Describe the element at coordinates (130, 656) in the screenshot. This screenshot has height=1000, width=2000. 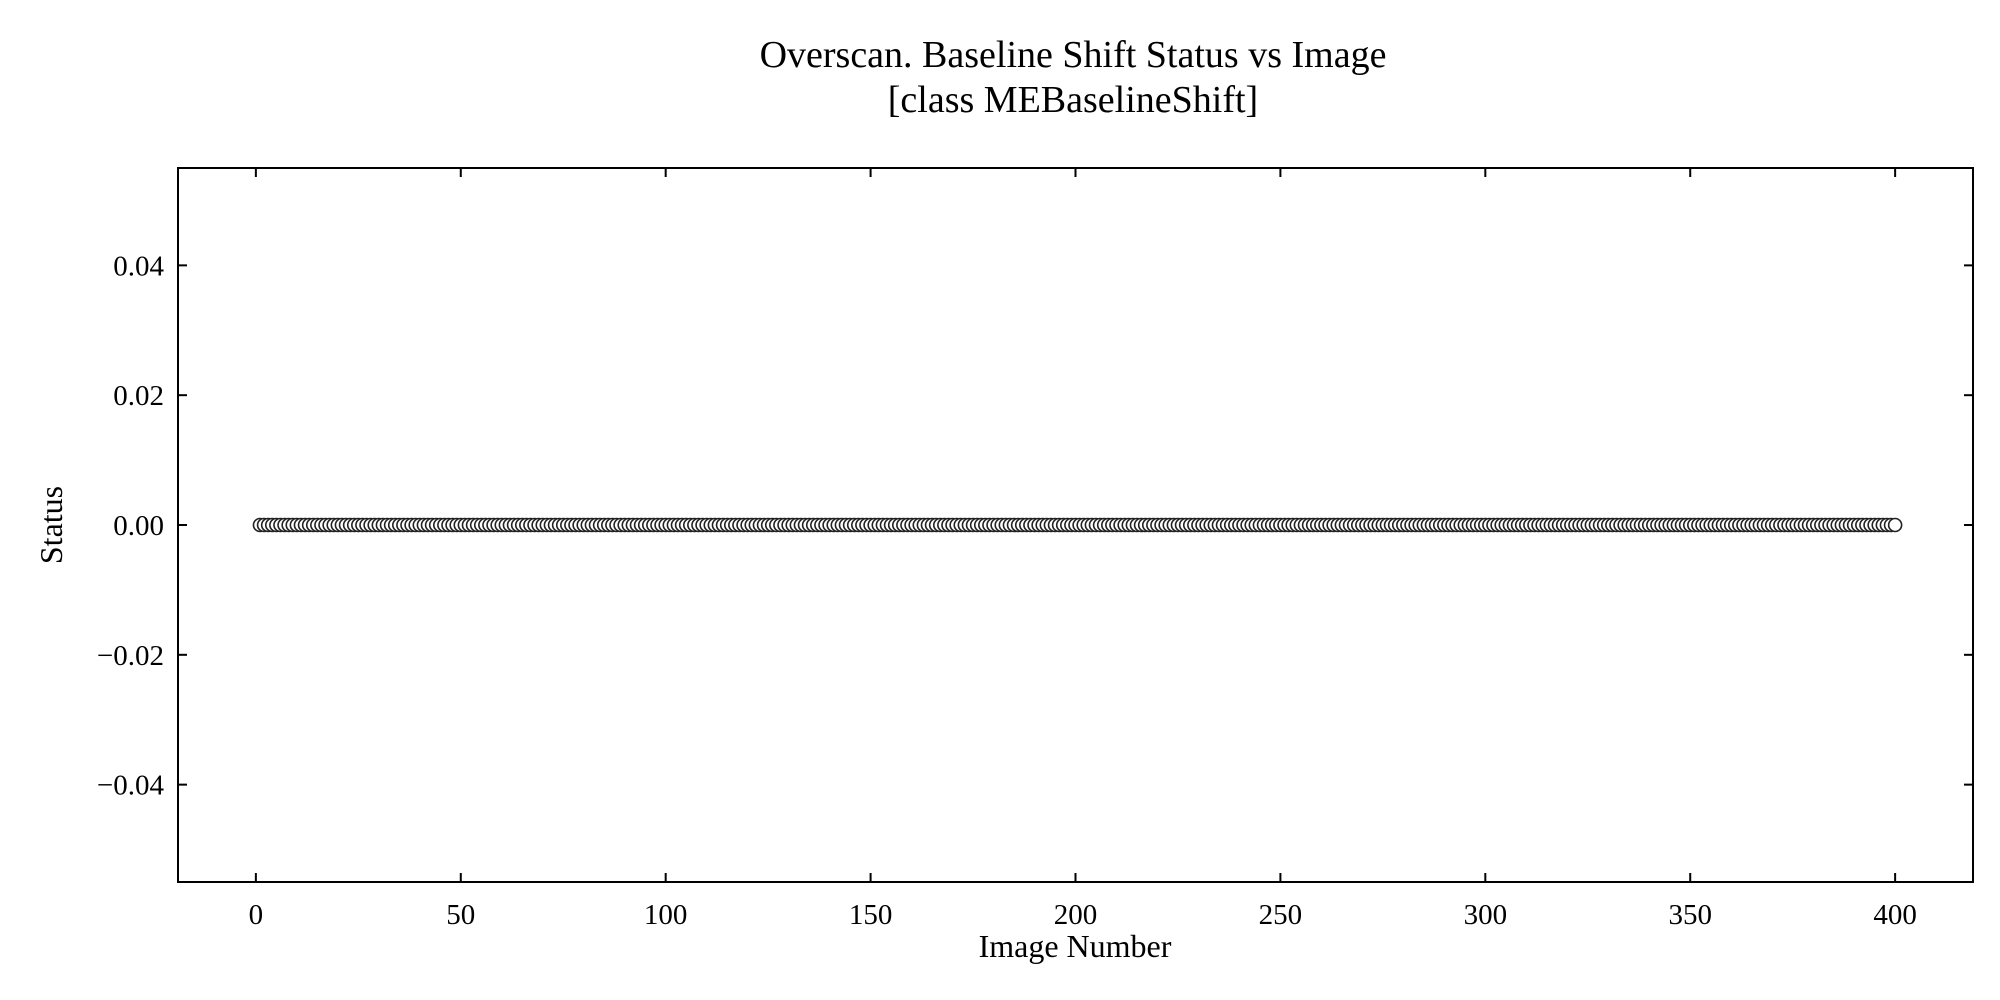
I see `y-tick-label: −0.02` at that location.